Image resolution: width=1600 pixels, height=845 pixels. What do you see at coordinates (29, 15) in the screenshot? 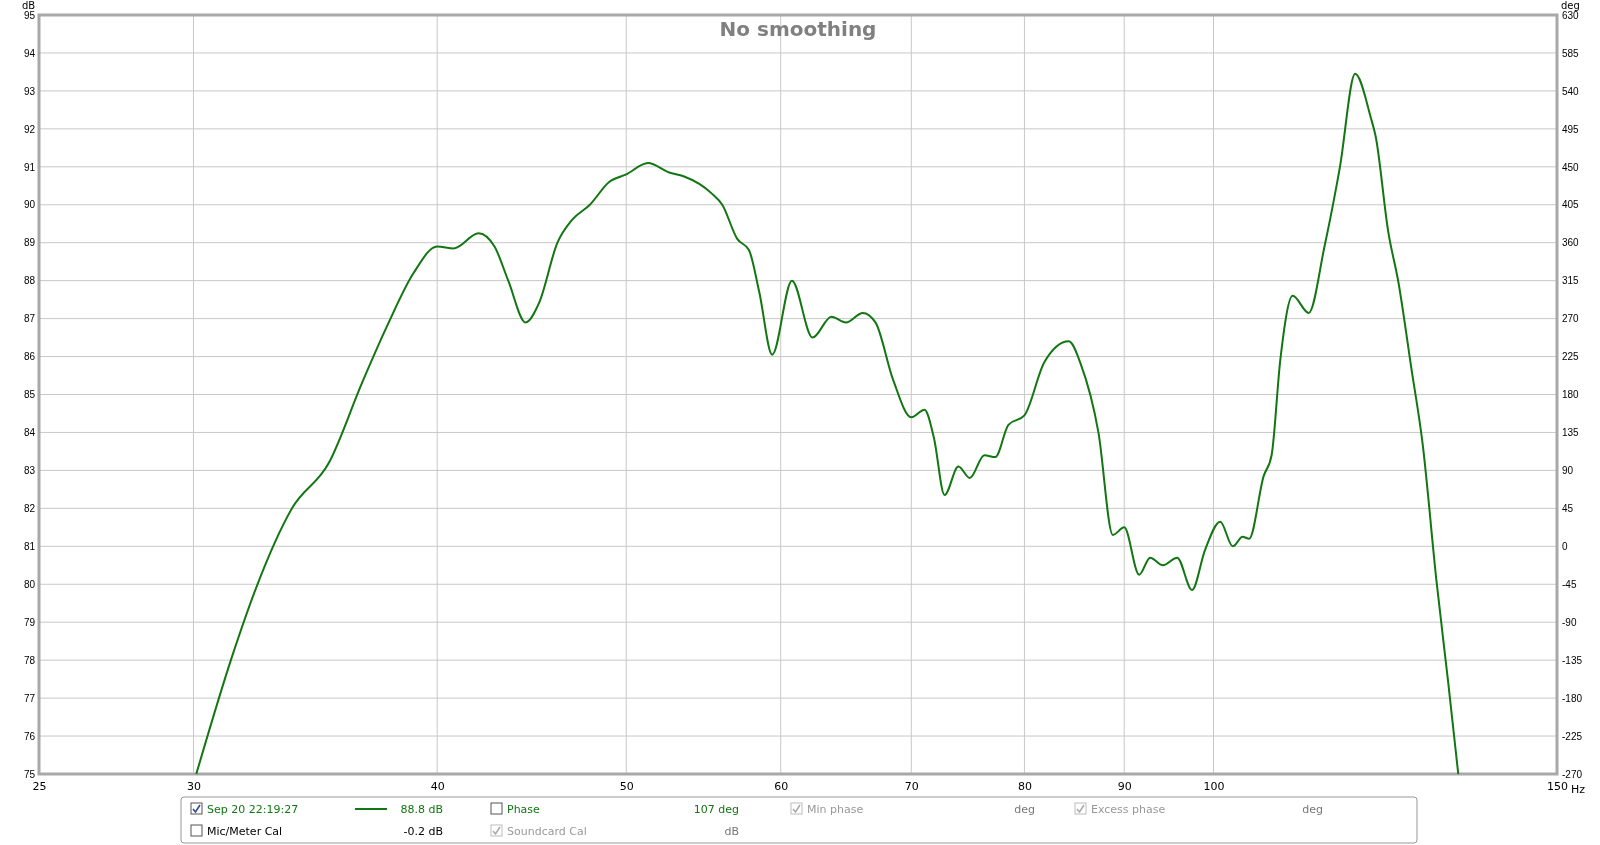
I see `y-tick-label: 95` at bounding box center [29, 15].